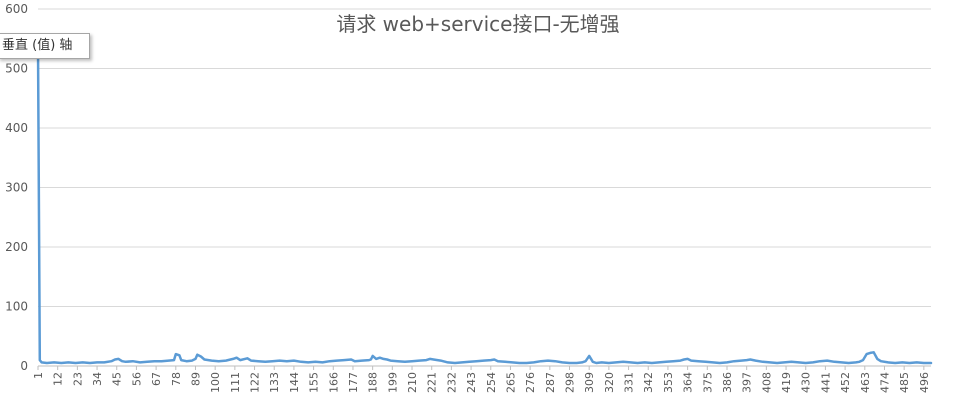 Image resolution: width=954 pixels, height=412 pixels. Describe the element at coordinates (255, 382) in the screenshot. I see `x-tick-label: 122` at that location.